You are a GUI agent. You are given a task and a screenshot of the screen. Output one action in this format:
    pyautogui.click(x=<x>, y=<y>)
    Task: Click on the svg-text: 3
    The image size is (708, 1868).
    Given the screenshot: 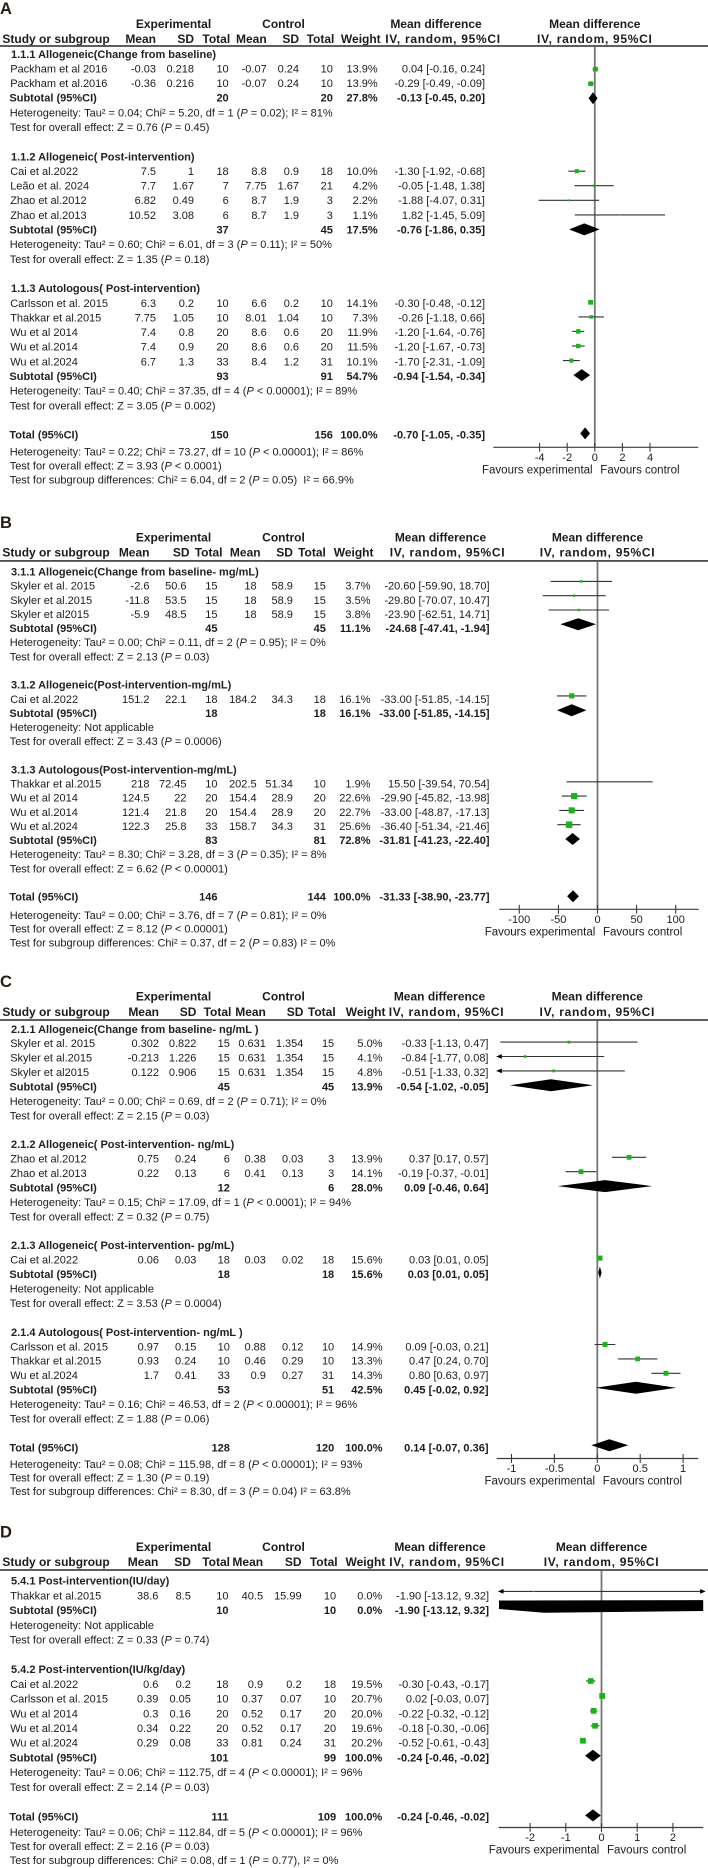 What is the action you would take?
    pyautogui.click(x=330, y=201)
    